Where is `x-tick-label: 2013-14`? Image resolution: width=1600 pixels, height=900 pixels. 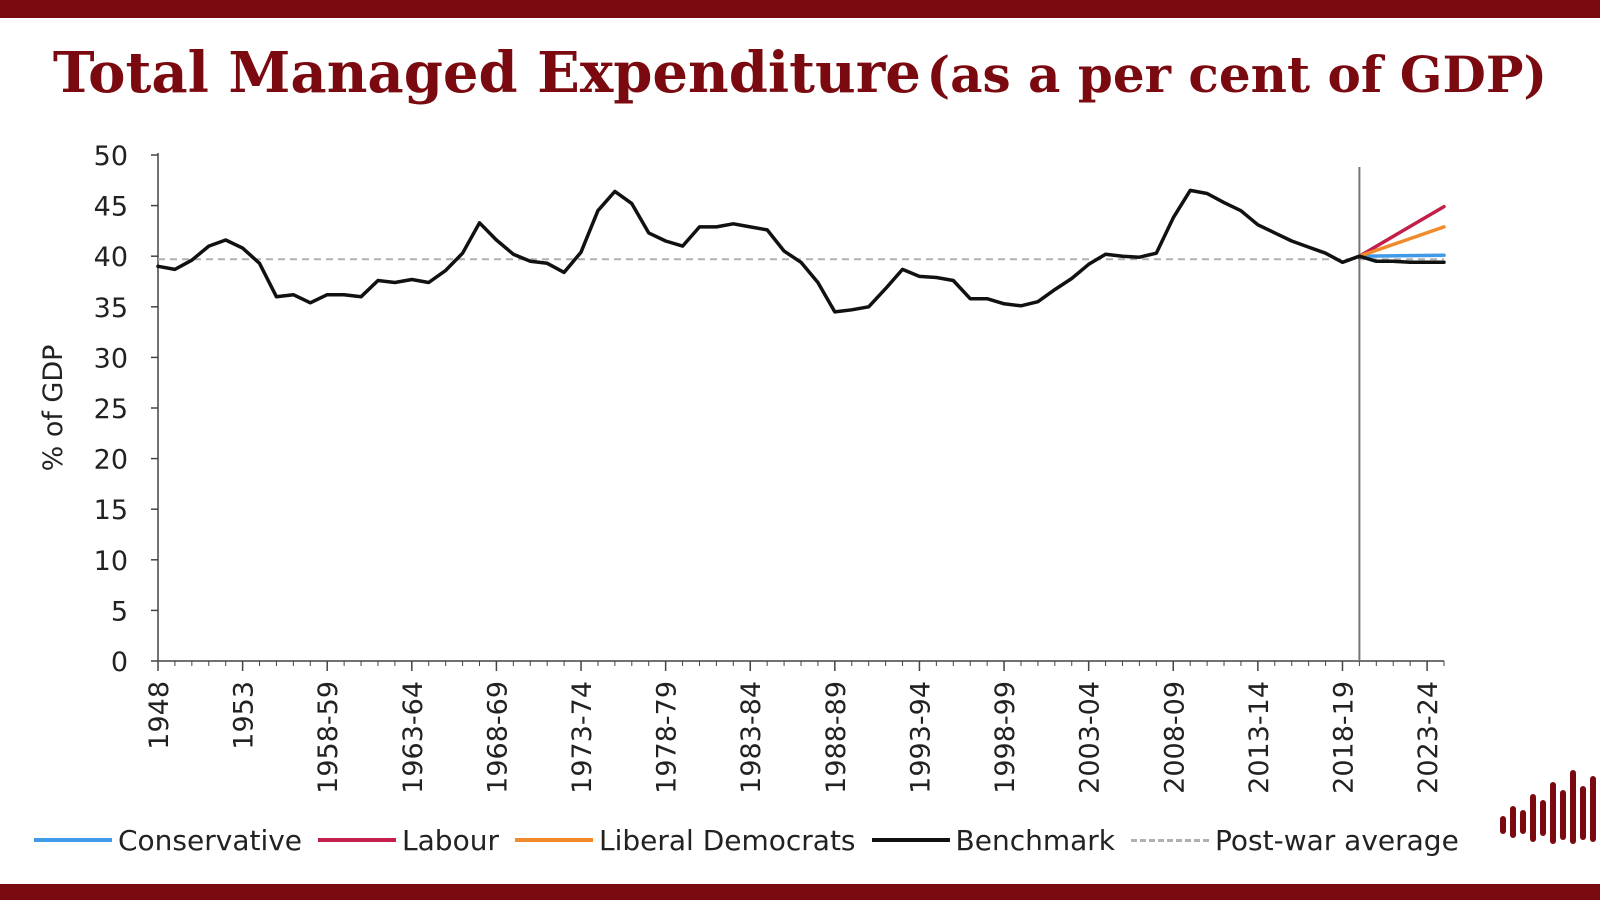 x-tick-label: 2013-14 is located at coordinates (1259, 737).